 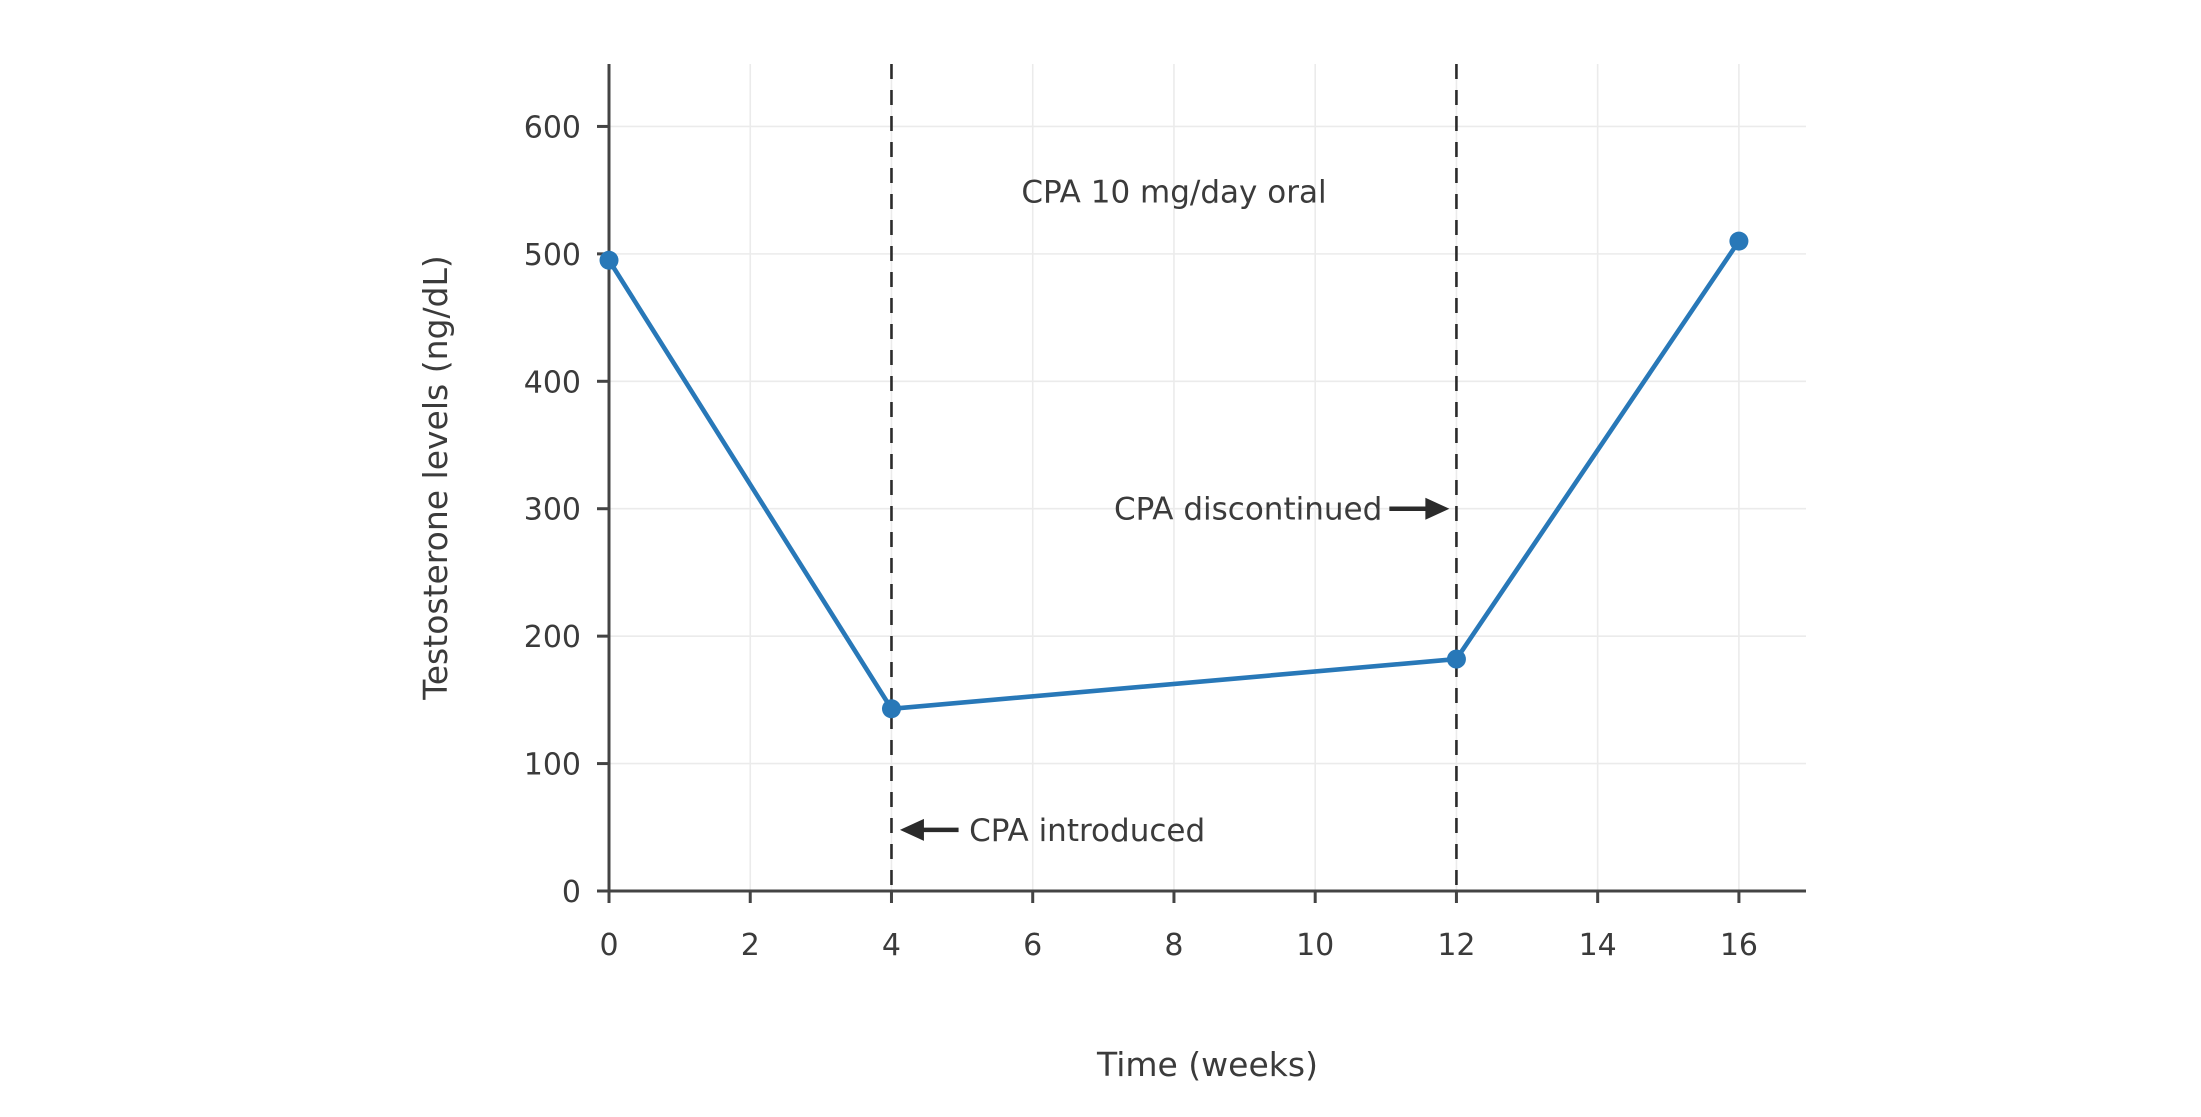 What do you see at coordinates (552, 765) in the screenshot?
I see `y-tick-label: 100` at bounding box center [552, 765].